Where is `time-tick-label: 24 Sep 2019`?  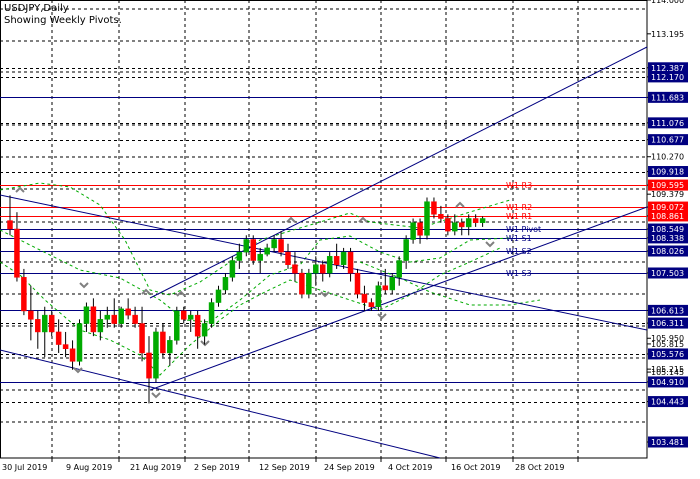
time-tick-label: 24 Sep 2019 is located at coordinates (349, 467).